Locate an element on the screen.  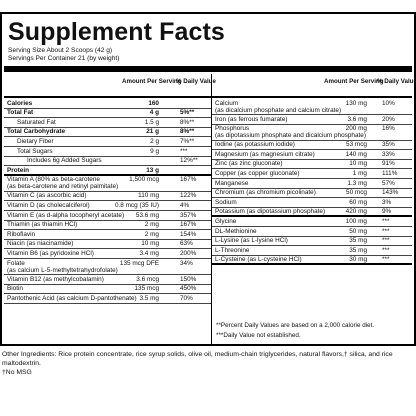
left-amount: 1,500 mcg is located at coordinates (144, 180).